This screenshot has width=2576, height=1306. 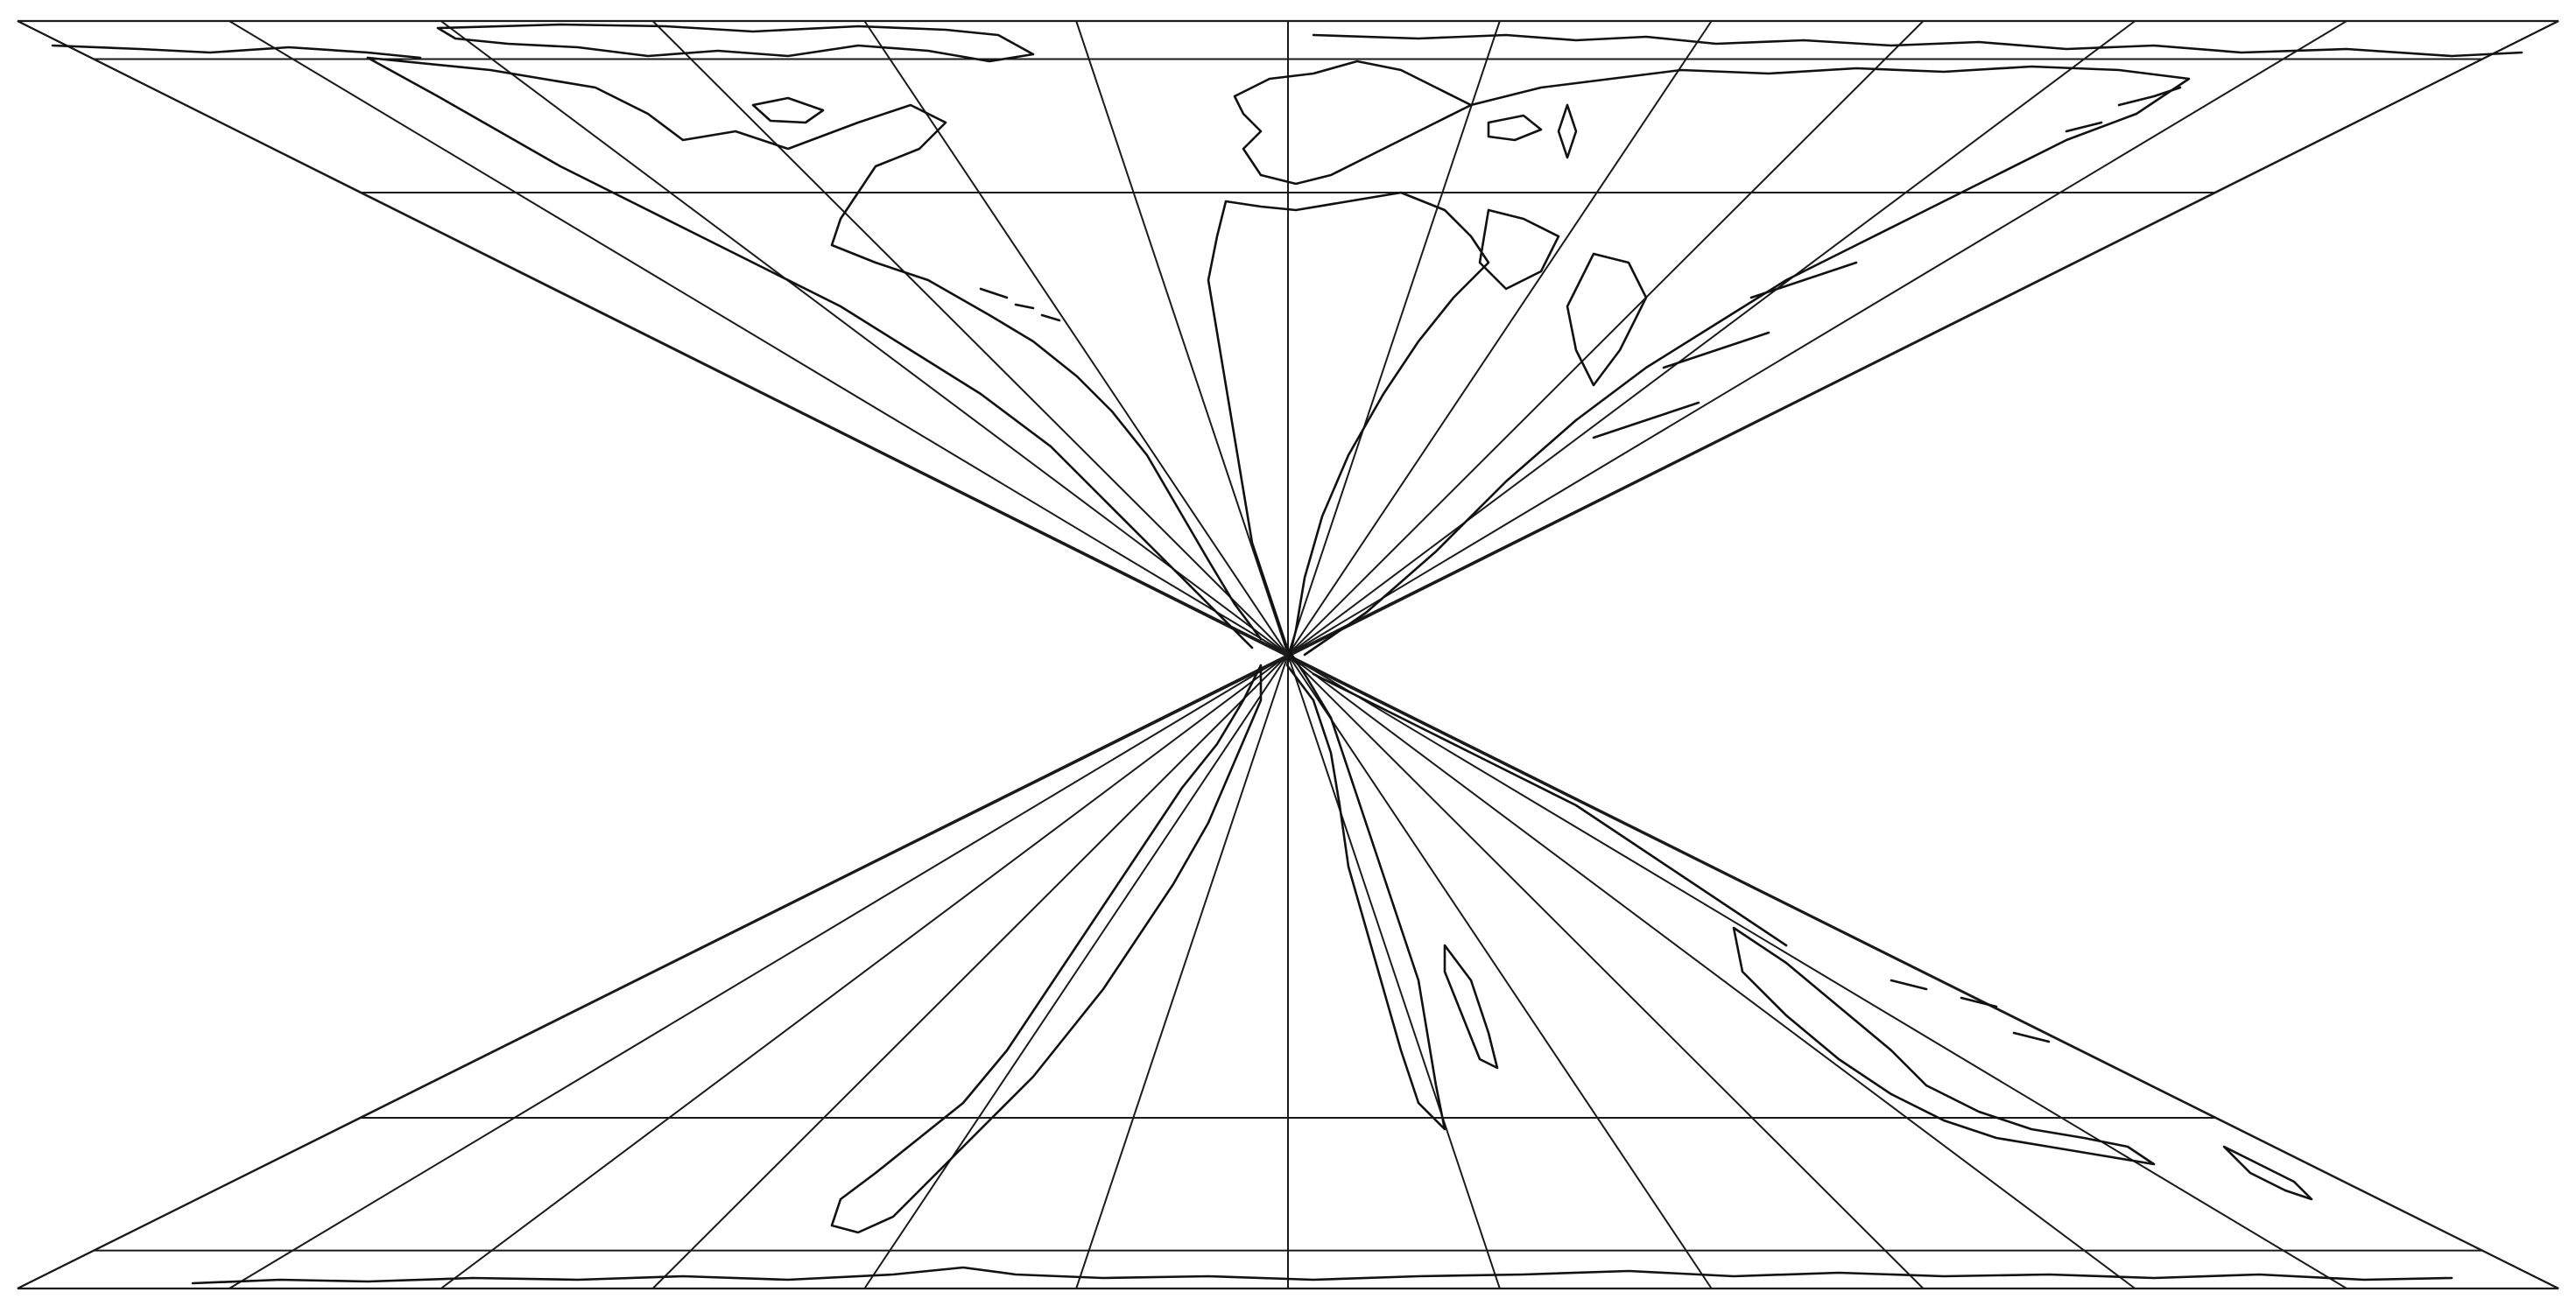 I want to click on arctic-coast-east, so click(x=1917, y=45).